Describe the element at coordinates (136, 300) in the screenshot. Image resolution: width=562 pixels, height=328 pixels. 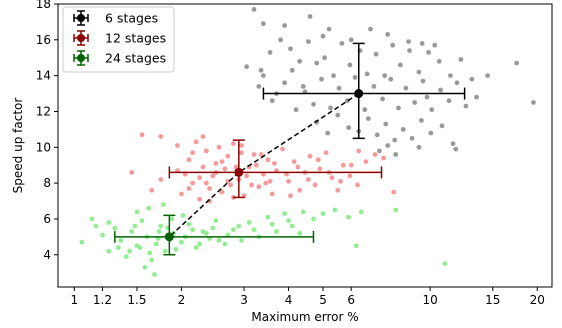
I see `x-tick-label-3: 1.5` at that location.